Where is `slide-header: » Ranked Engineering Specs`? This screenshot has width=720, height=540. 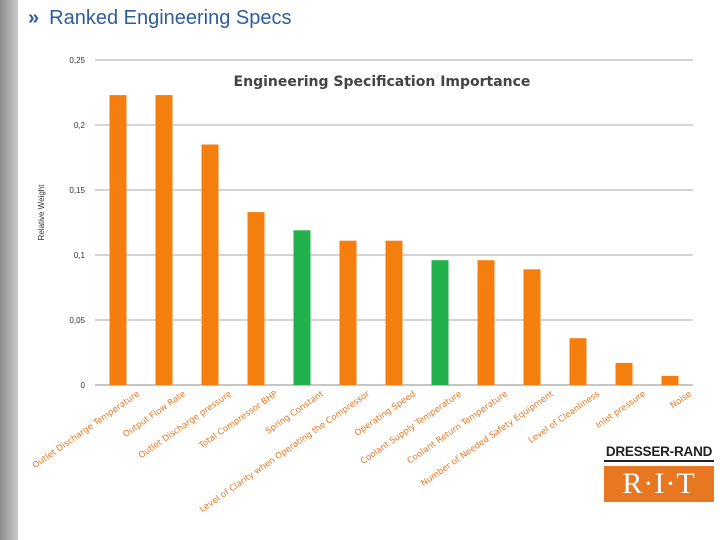
slide-header: » Ranked Engineering Specs is located at coordinates (160, 18).